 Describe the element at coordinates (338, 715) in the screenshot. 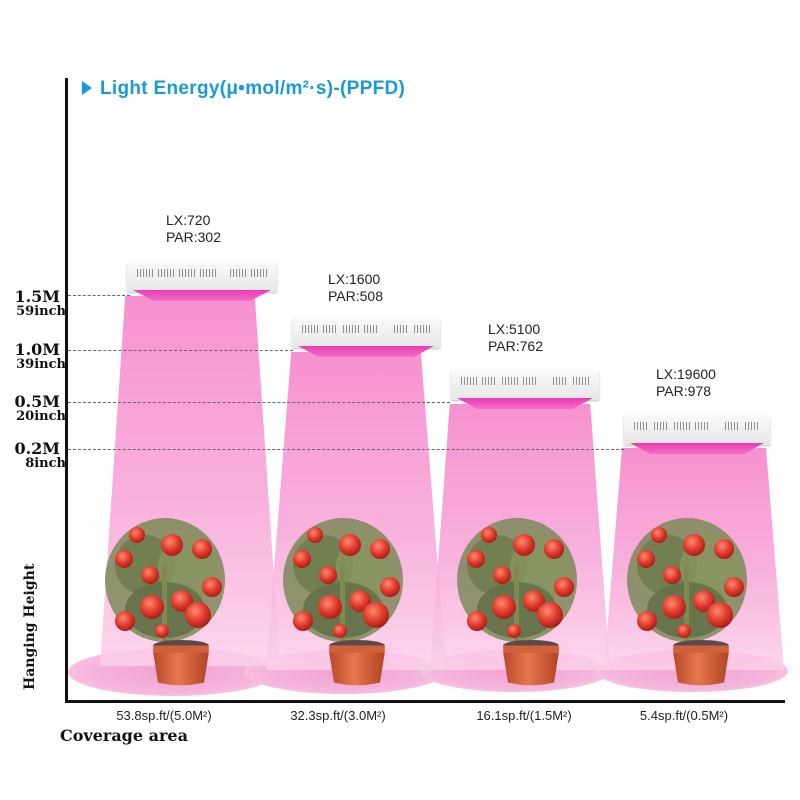

I see `coverage-label-2: 32.3sp.ft/(3.0M²)` at that location.